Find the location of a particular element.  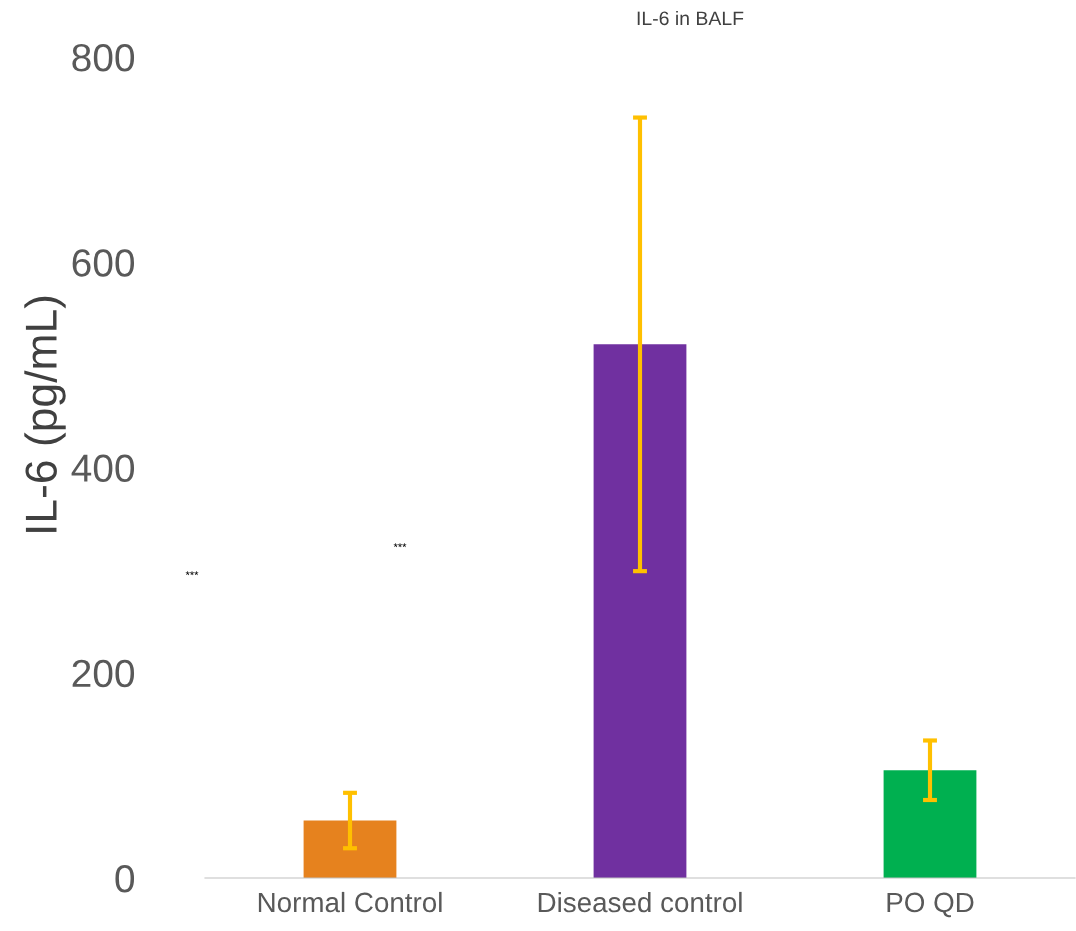

y-tick-label: 800 is located at coordinates (103, 57).